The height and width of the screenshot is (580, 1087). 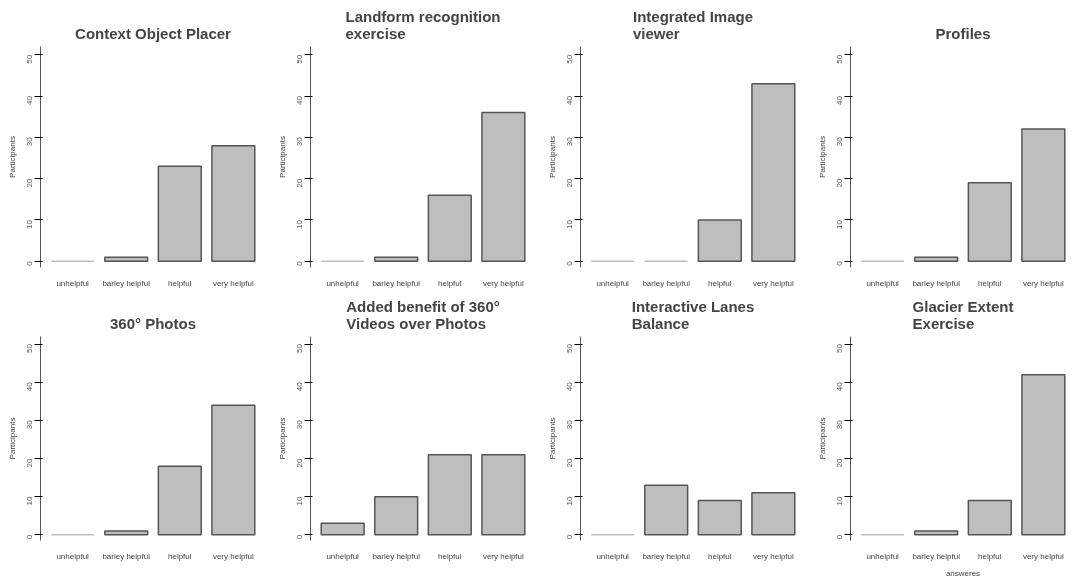 I want to click on chart-title: Interactive Lanes Balance, so click(x=693, y=314).